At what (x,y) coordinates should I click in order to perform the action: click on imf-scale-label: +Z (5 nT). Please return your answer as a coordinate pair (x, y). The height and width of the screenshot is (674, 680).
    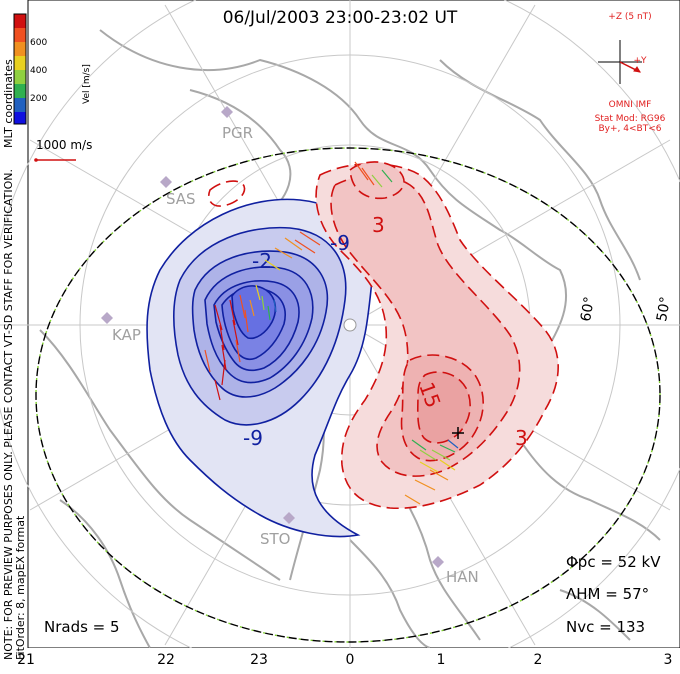
    Looking at the image, I should click on (630, 17).